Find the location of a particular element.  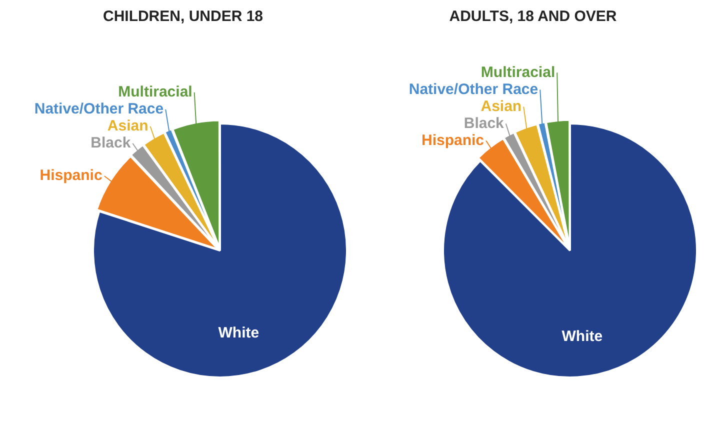

chart-title: CHILDREN, UNDER 18 is located at coordinates (183, 17).